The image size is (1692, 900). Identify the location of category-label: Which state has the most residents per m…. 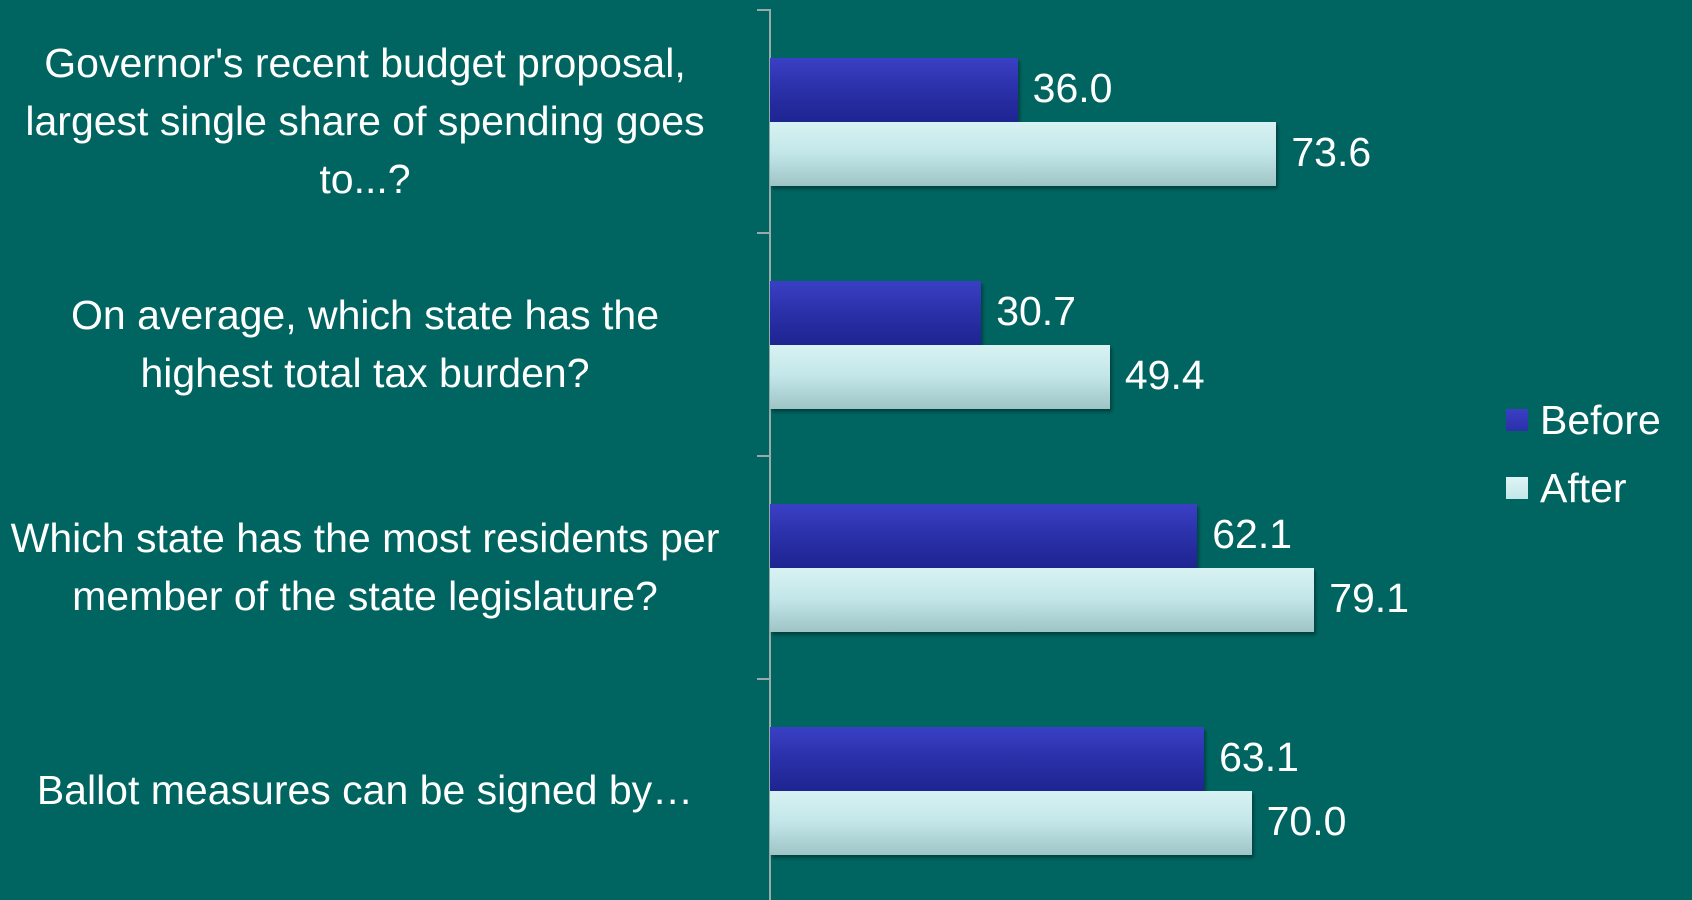
(365, 566).